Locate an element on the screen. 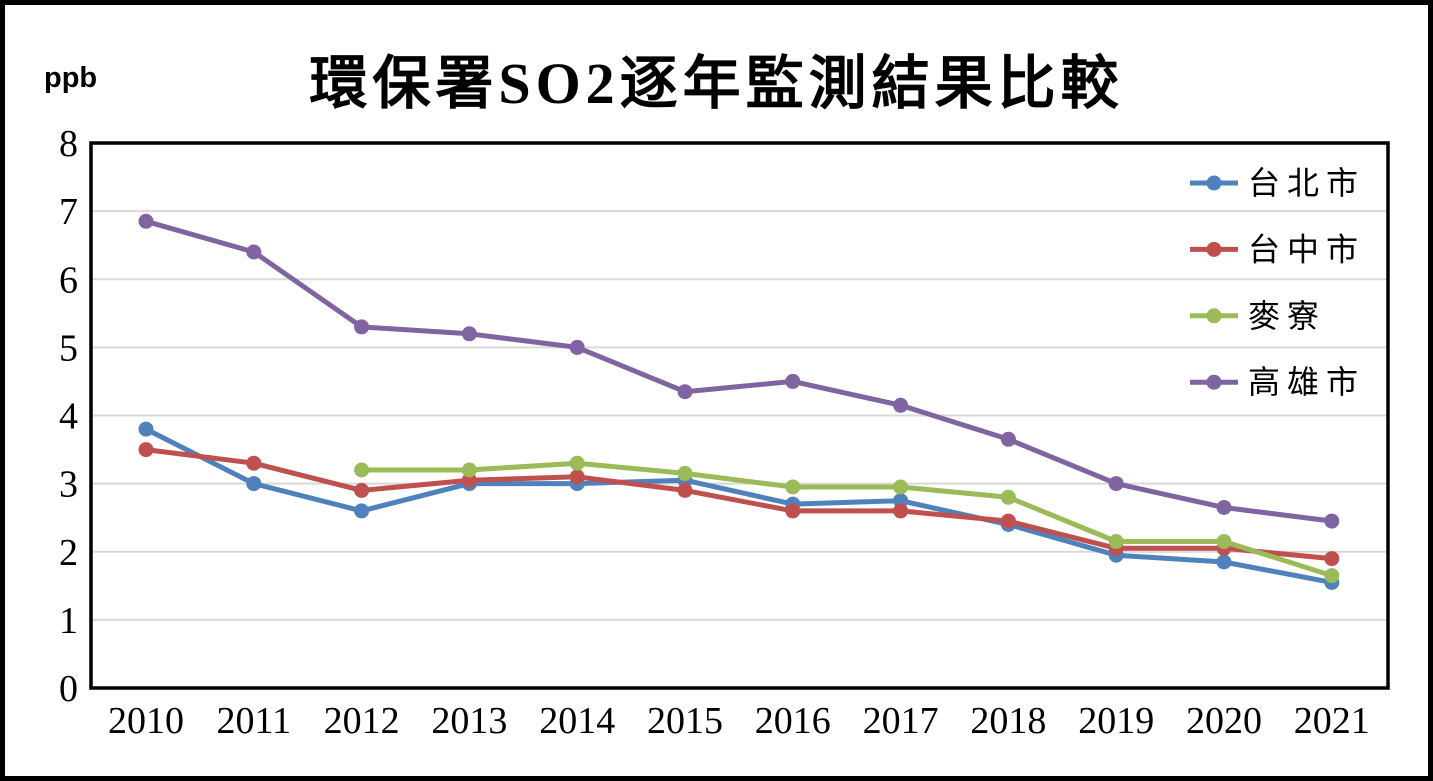 Image resolution: width=1433 pixels, height=781 pixels. series-point-mailiao-2015 is located at coordinates (685, 473).